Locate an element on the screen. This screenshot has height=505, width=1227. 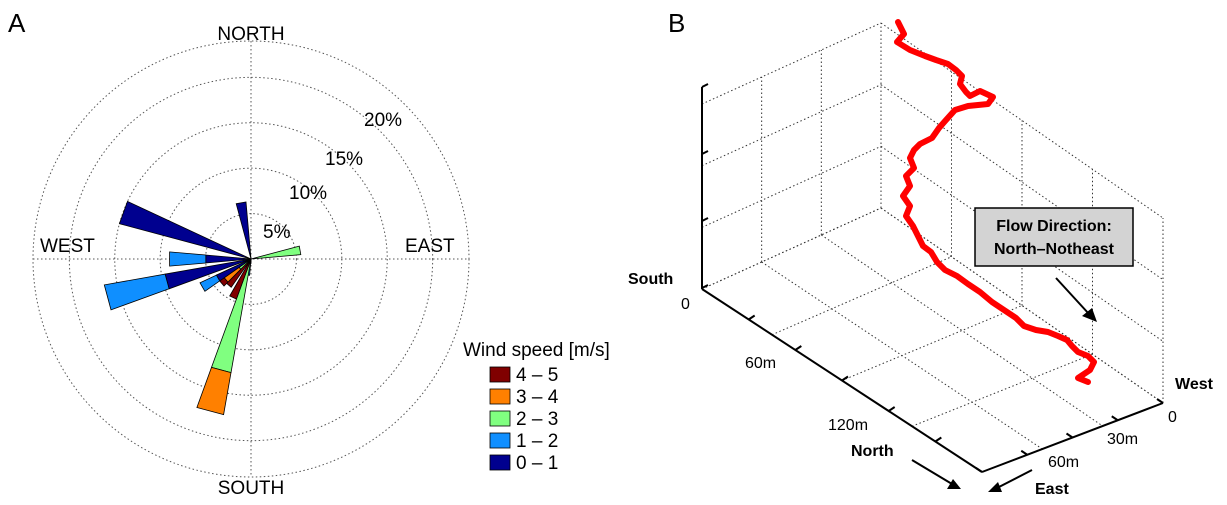
axis-label-south: South is located at coordinates (650, 279).